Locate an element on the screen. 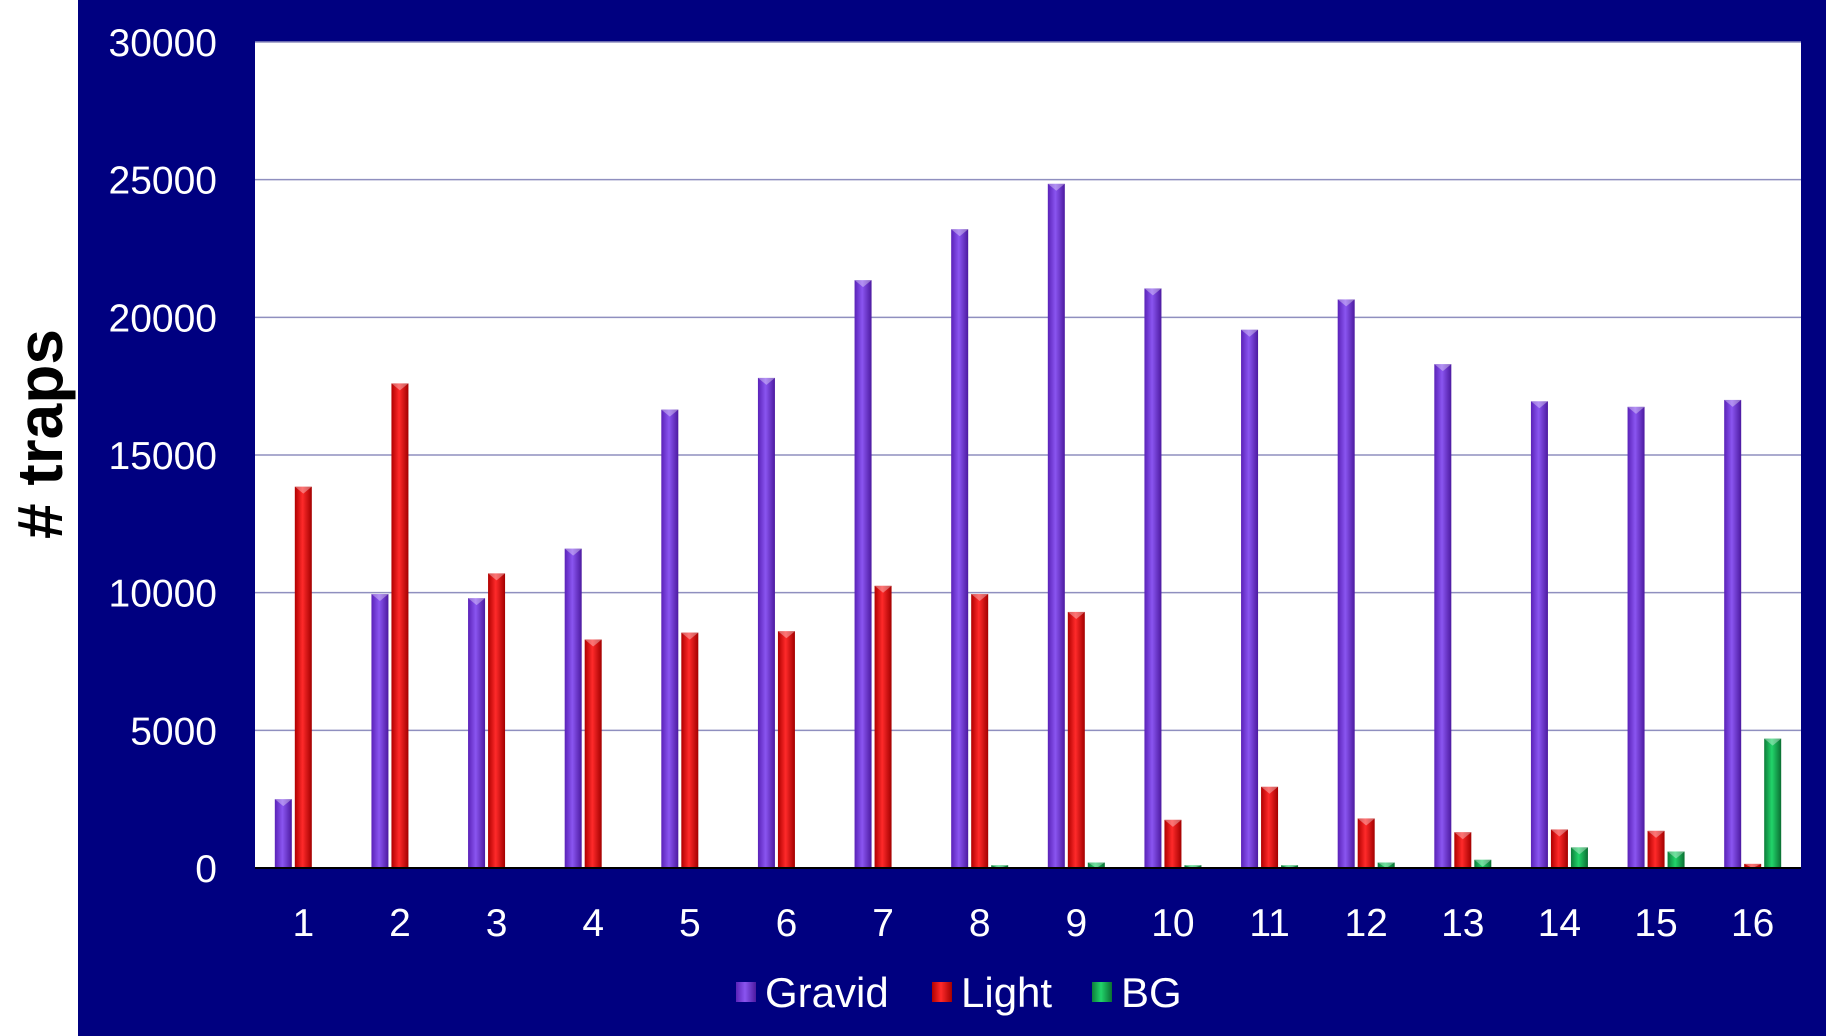 The height and width of the screenshot is (1036, 1826). y-tick-labels: 0 5000 10000 15000 20000 25000 30000 is located at coordinates (163, 456).